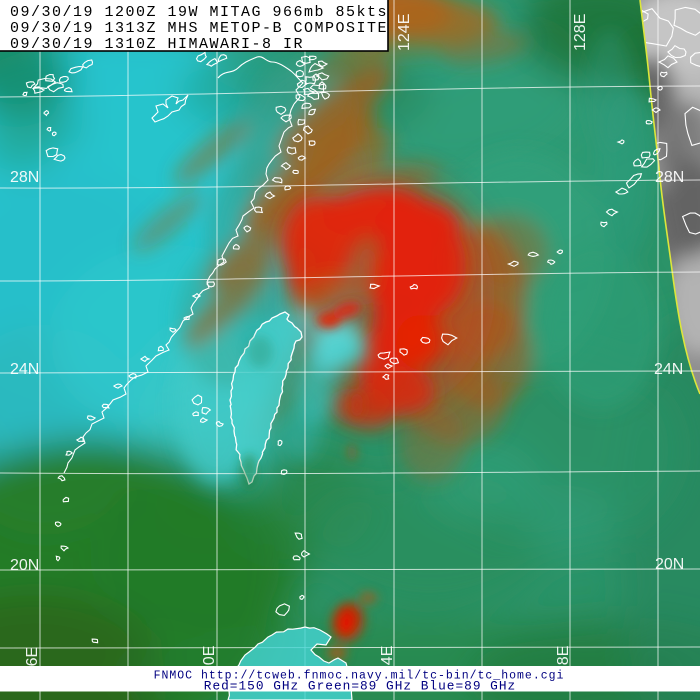 The height and width of the screenshot is (700, 700). Describe the element at coordinates (360, 686) in the screenshot. I see `svg-text:Red=150 GHz Green=89 GHz Blue: Red=150 GHz Green=89 GHz Blue=89 GHz` at that location.